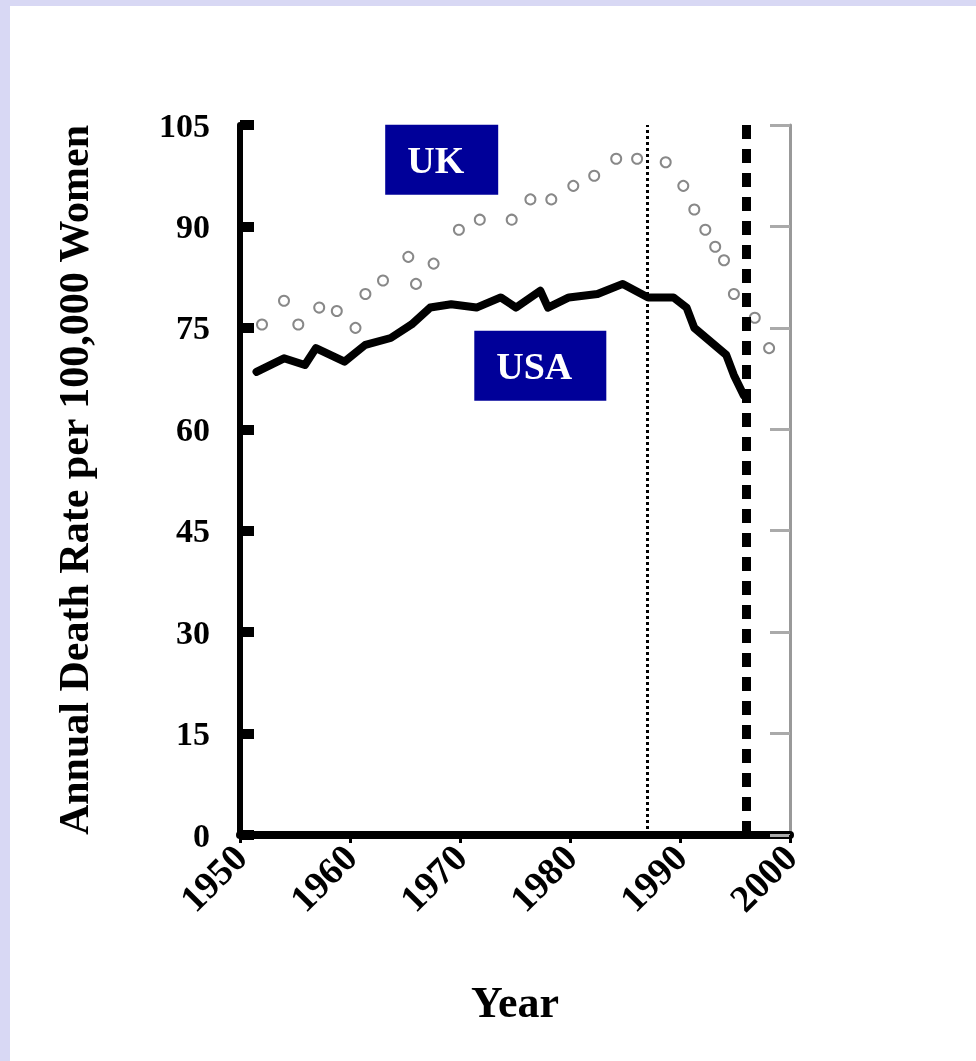  Describe the element at coordinates (193, 734) in the screenshot. I see `y-tick-label: 15` at that location.